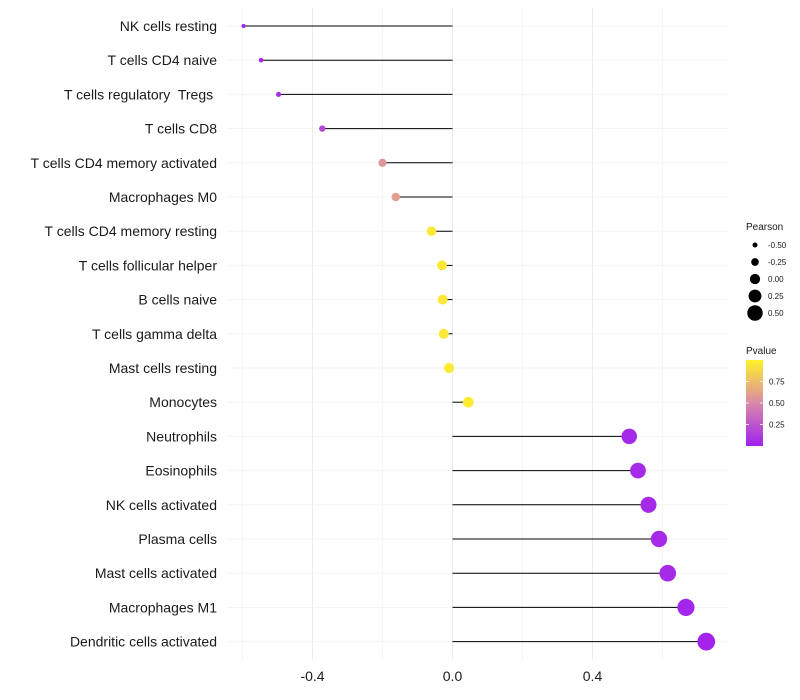 The image size is (800, 700). What do you see at coordinates (777, 425) in the screenshot?
I see `color-legend-label: 0.25` at bounding box center [777, 425].